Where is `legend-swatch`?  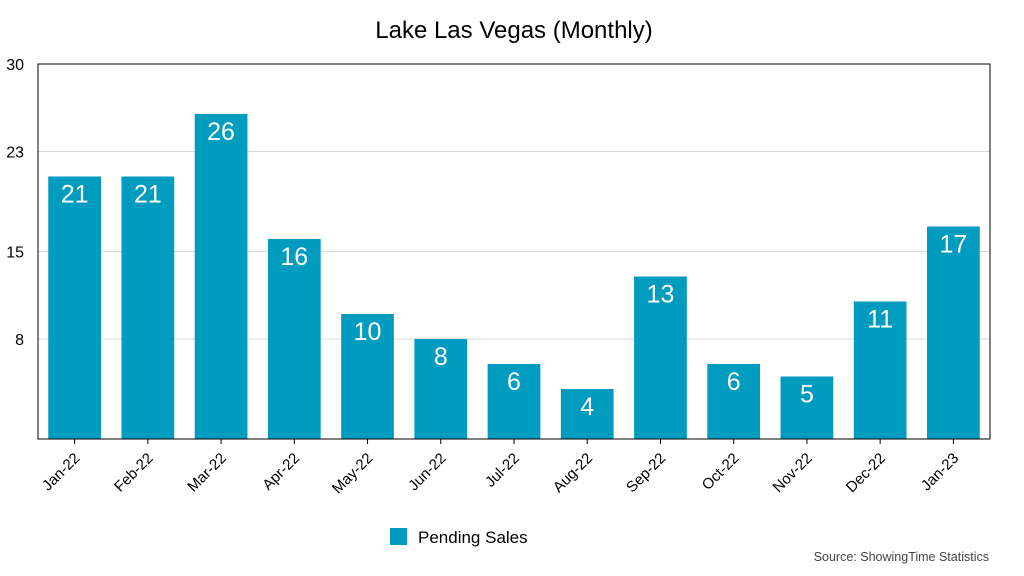 legend-swatch is located at coordinates (398, 536).